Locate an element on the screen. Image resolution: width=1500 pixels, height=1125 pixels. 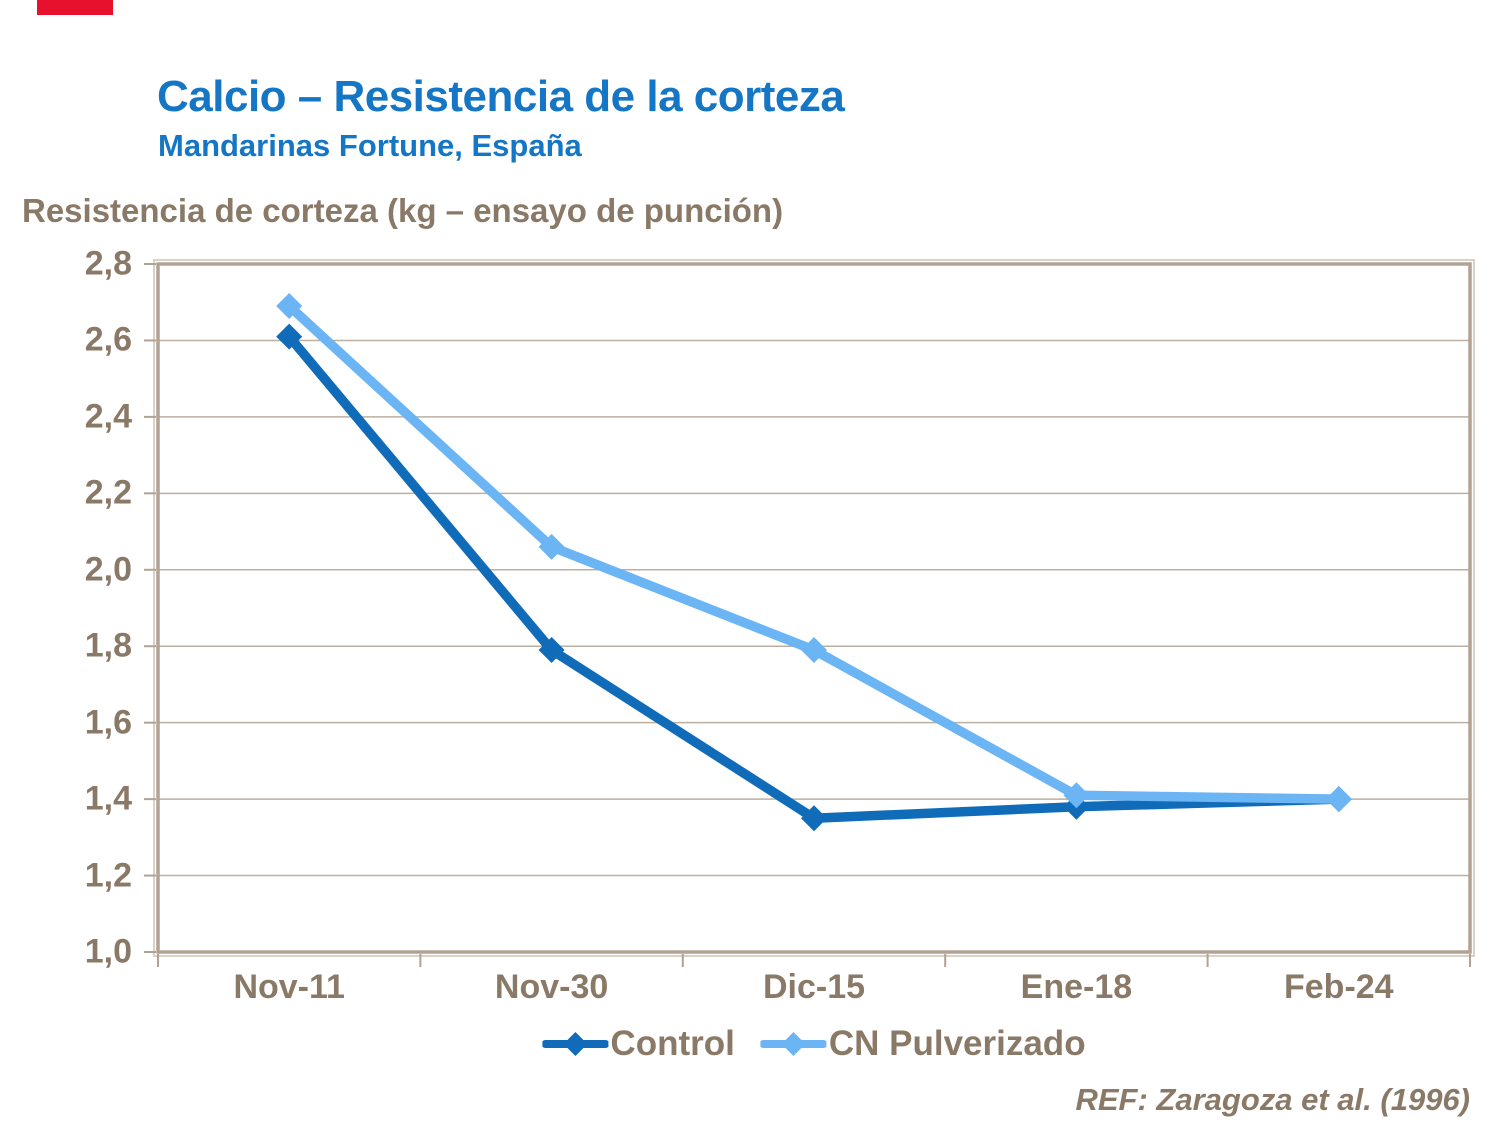
y-axis-tick-label: 1,2 is located at coordinates (108, 875).